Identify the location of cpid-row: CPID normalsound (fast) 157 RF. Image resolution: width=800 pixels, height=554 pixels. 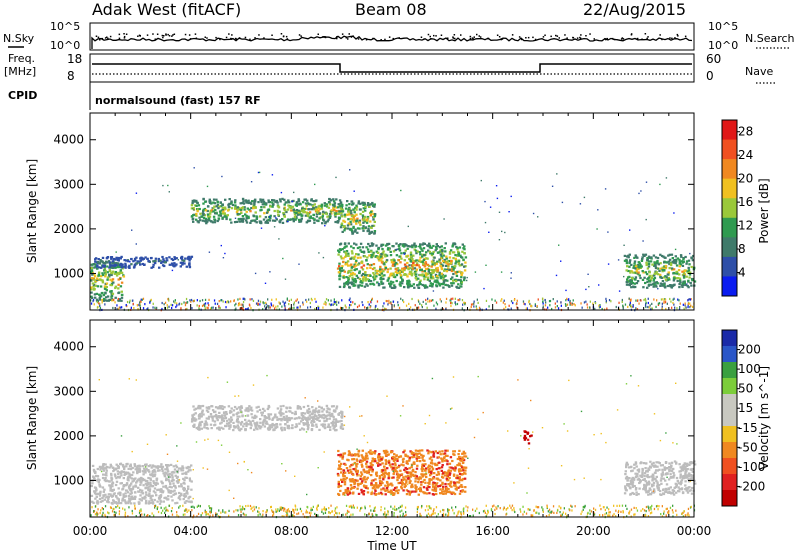
(134, 96).